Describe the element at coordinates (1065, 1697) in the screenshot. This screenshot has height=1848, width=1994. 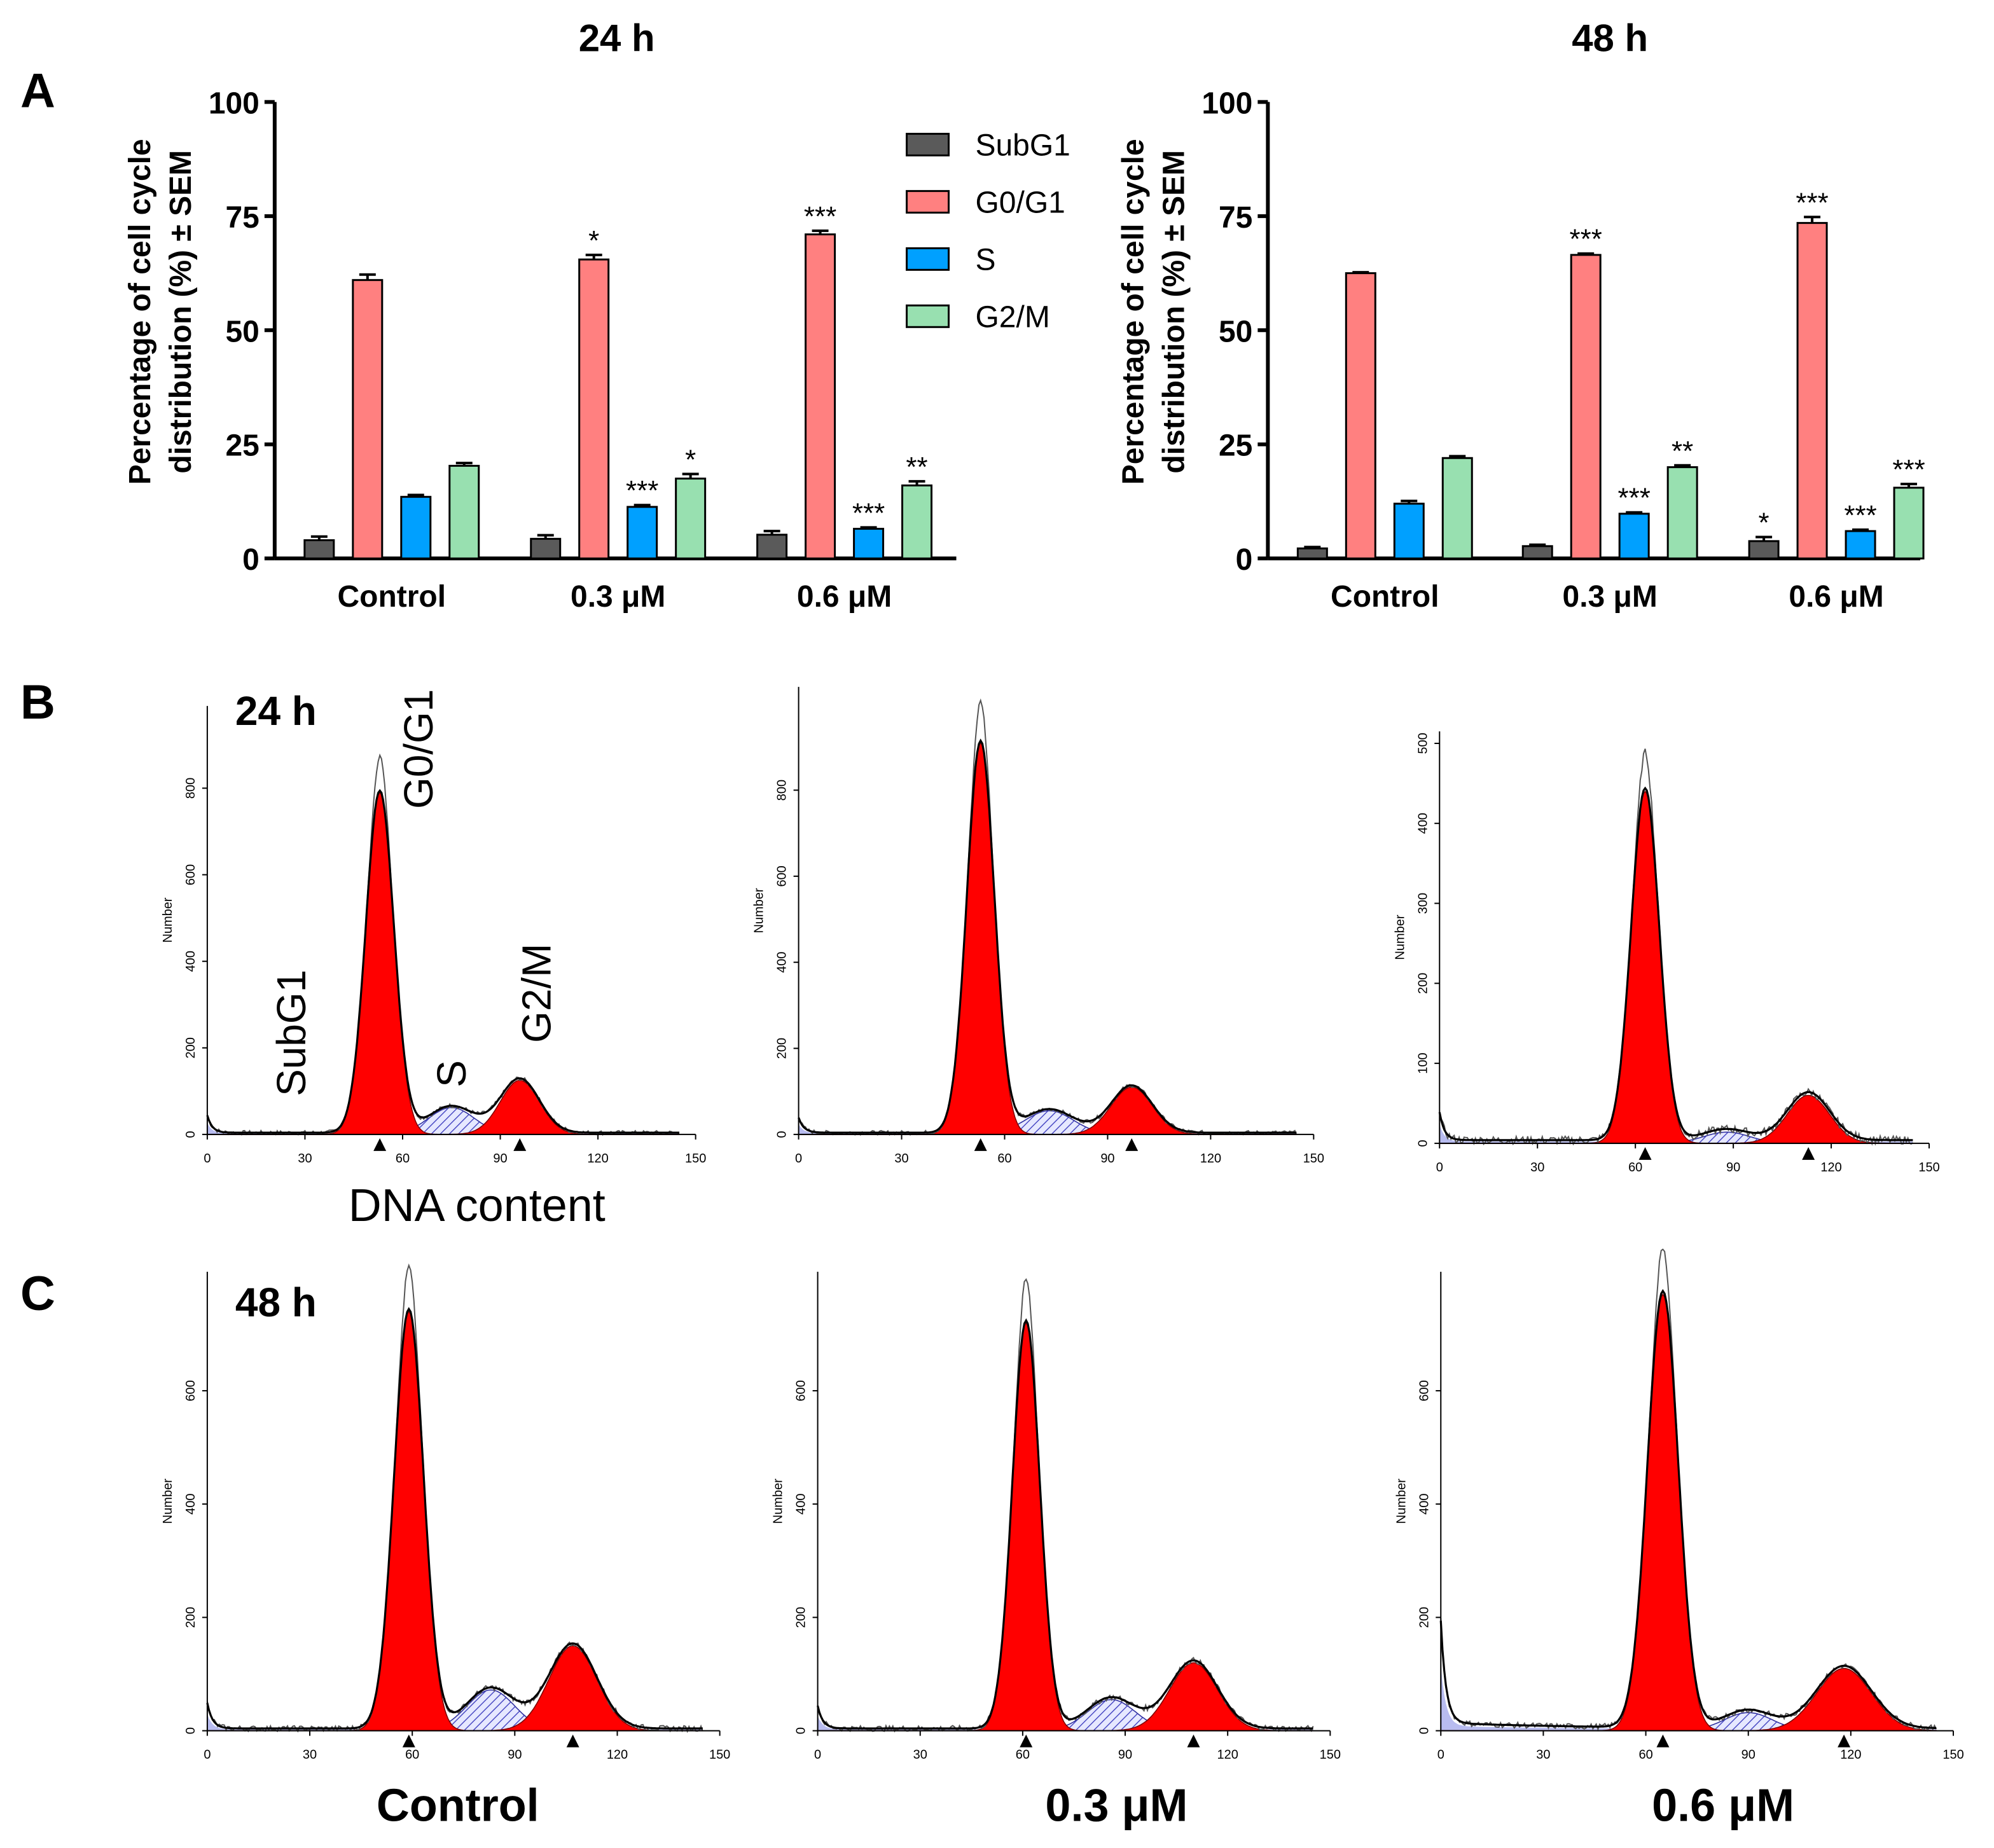
I see `g2m-peak` at that location.